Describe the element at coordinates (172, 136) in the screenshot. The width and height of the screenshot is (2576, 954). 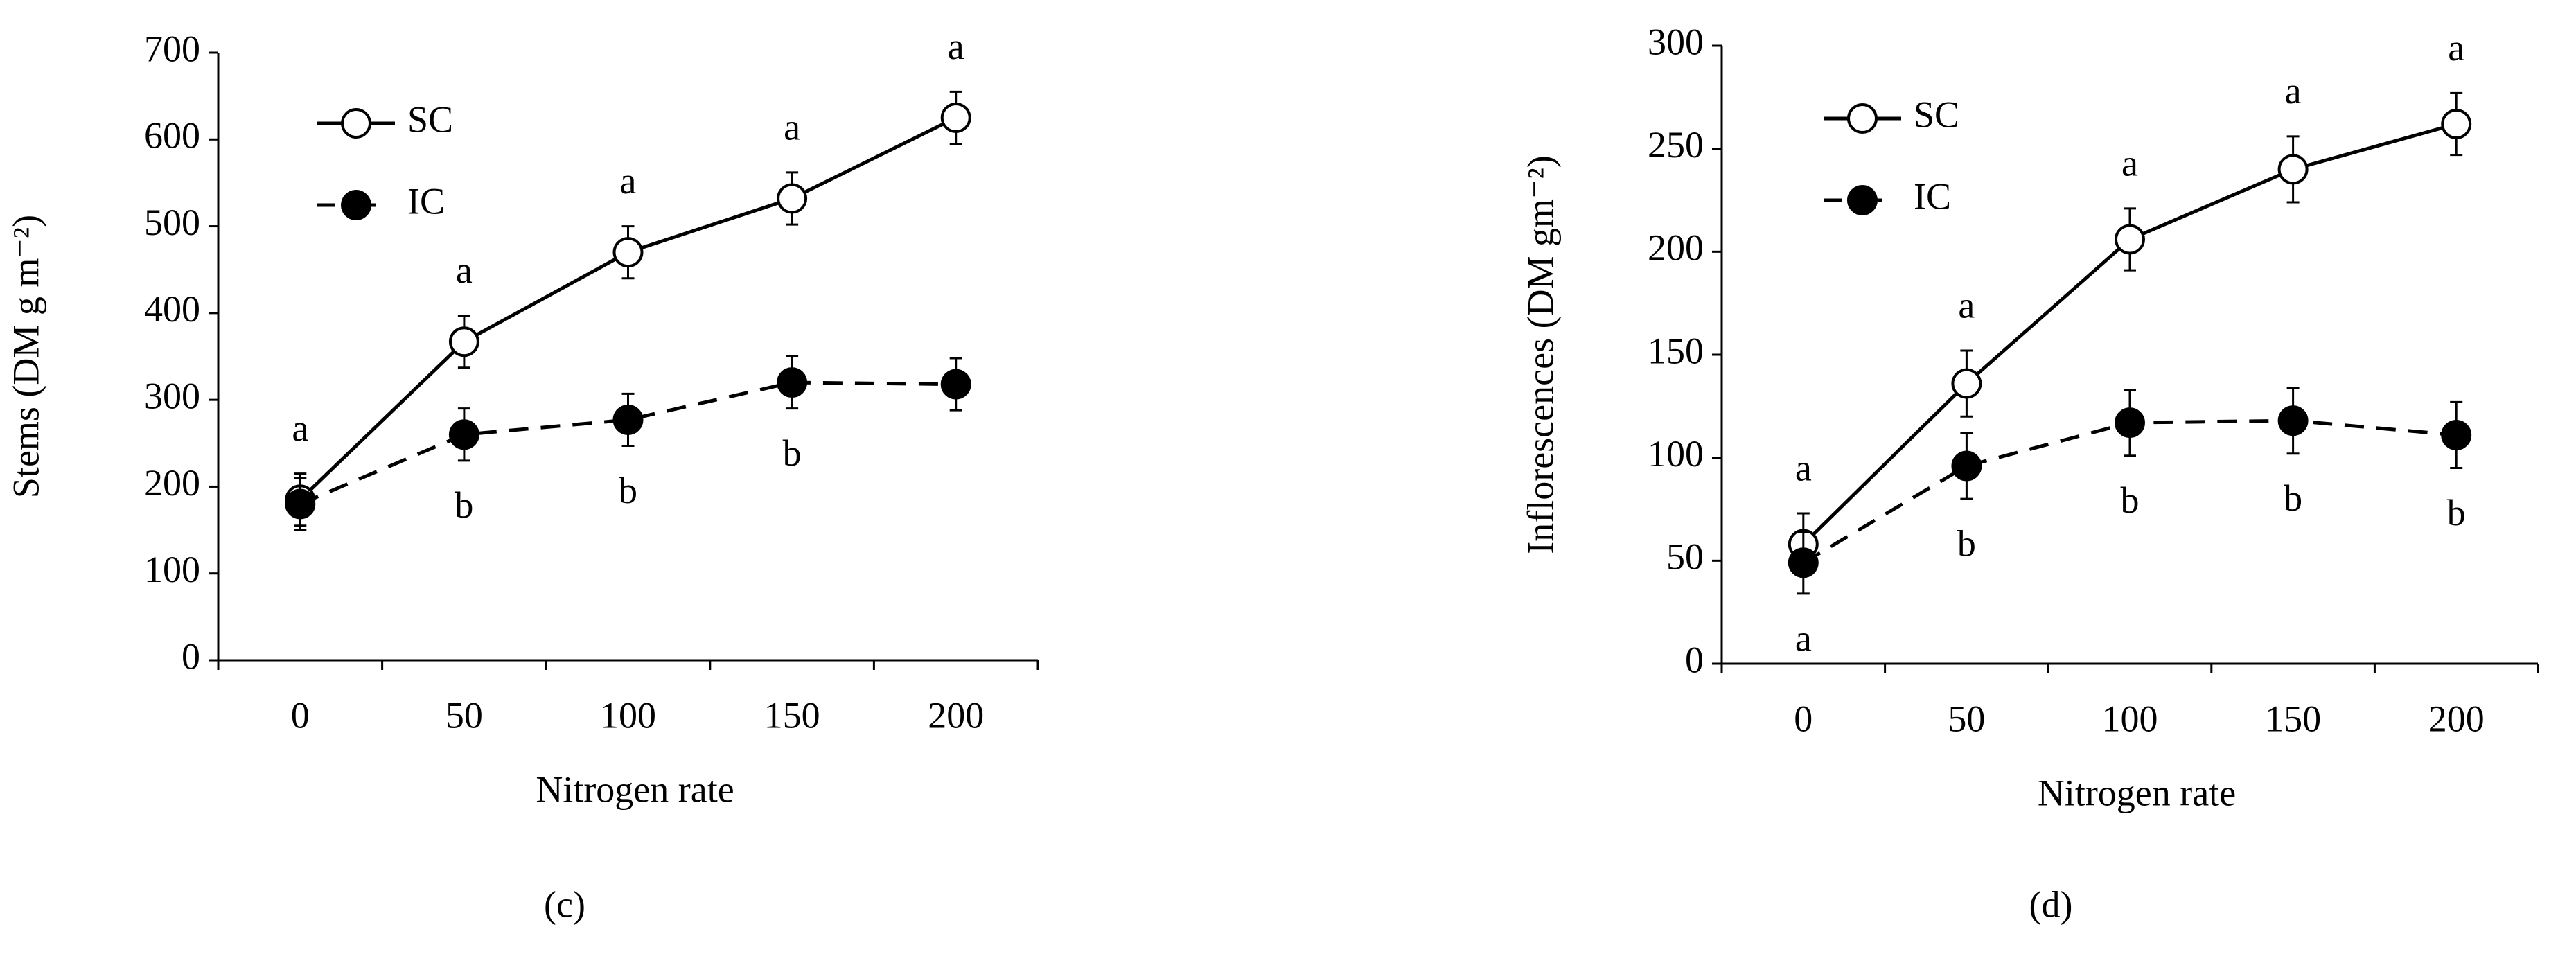
I see `y-tick-label: 600` at that location.